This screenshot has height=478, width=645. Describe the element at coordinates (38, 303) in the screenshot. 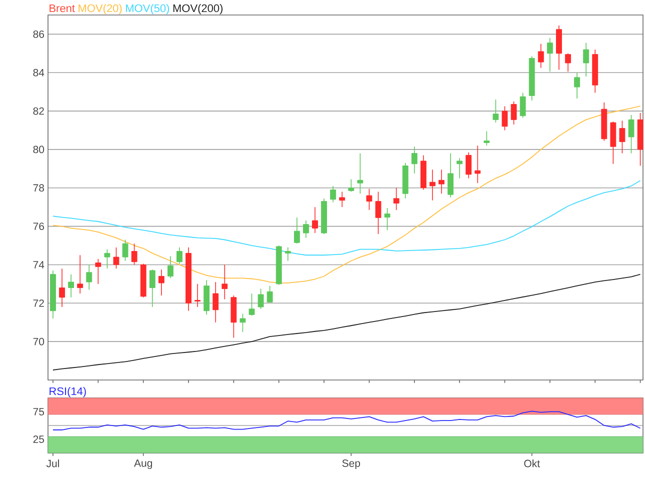

I see `y-tick-label: 72` at that location.